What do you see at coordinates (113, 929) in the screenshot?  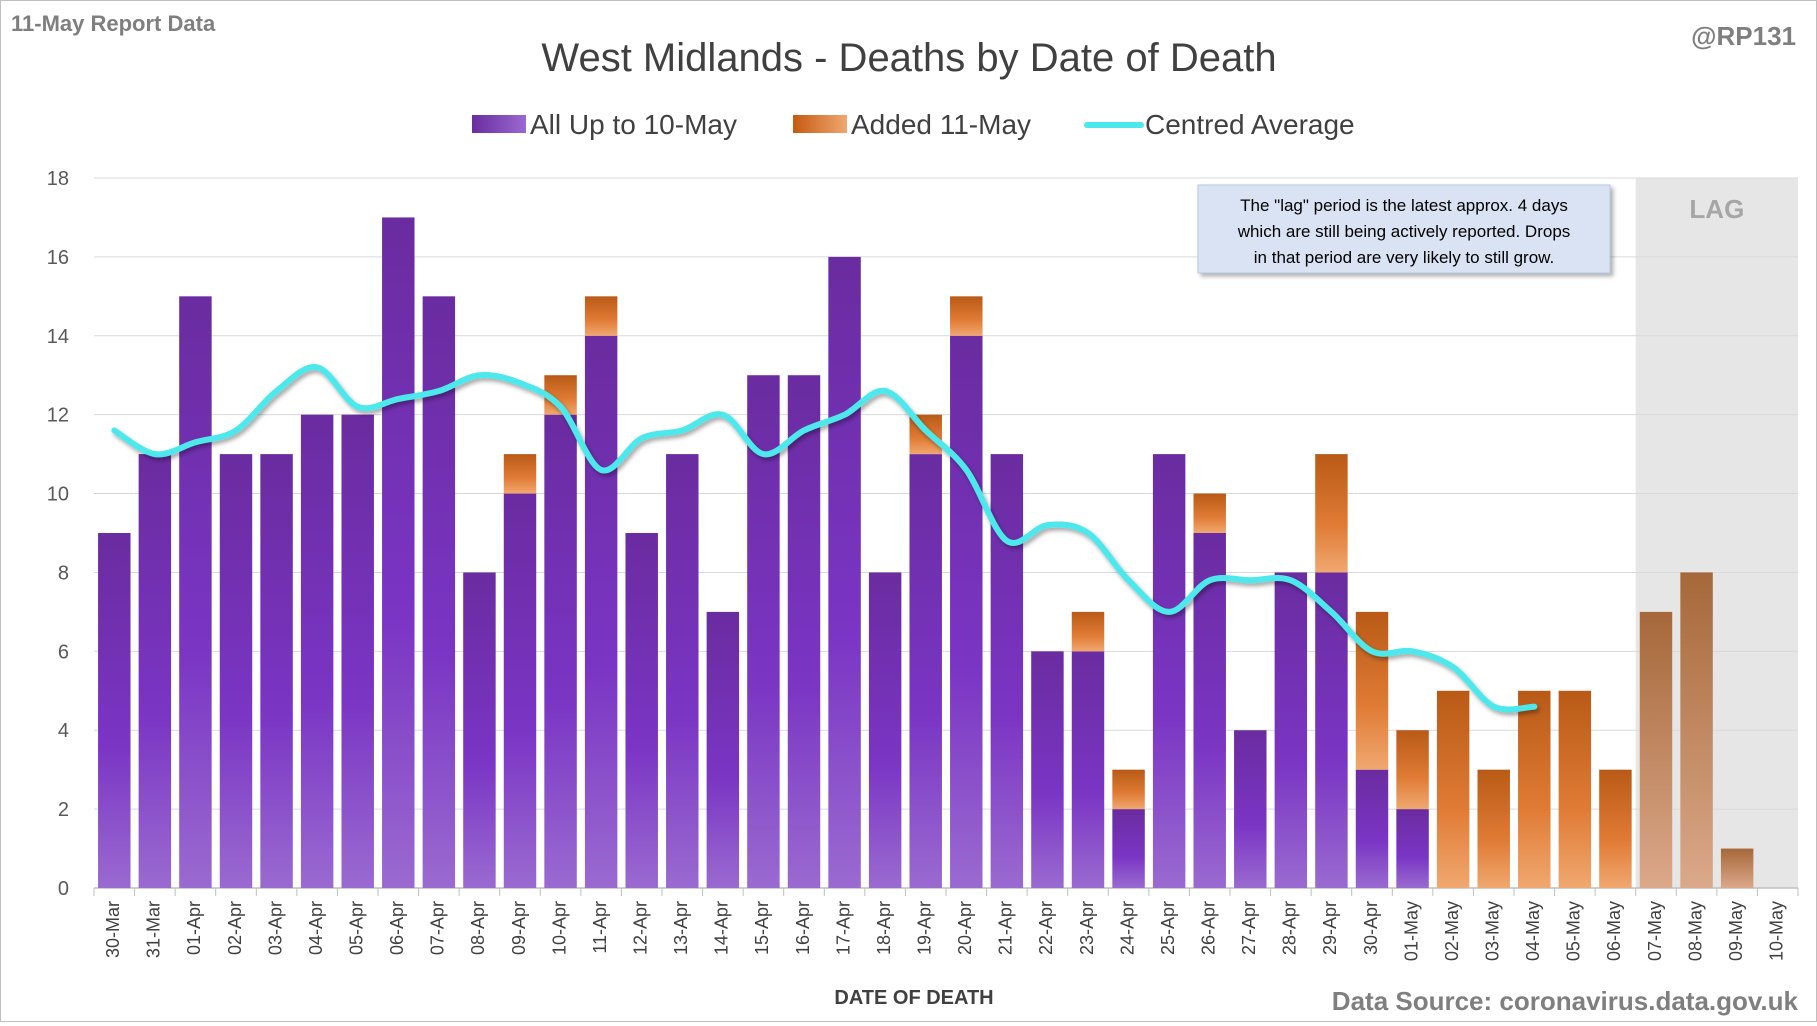 I see `x-tick-label: 30-Mar` at bounding box center [113, 929].